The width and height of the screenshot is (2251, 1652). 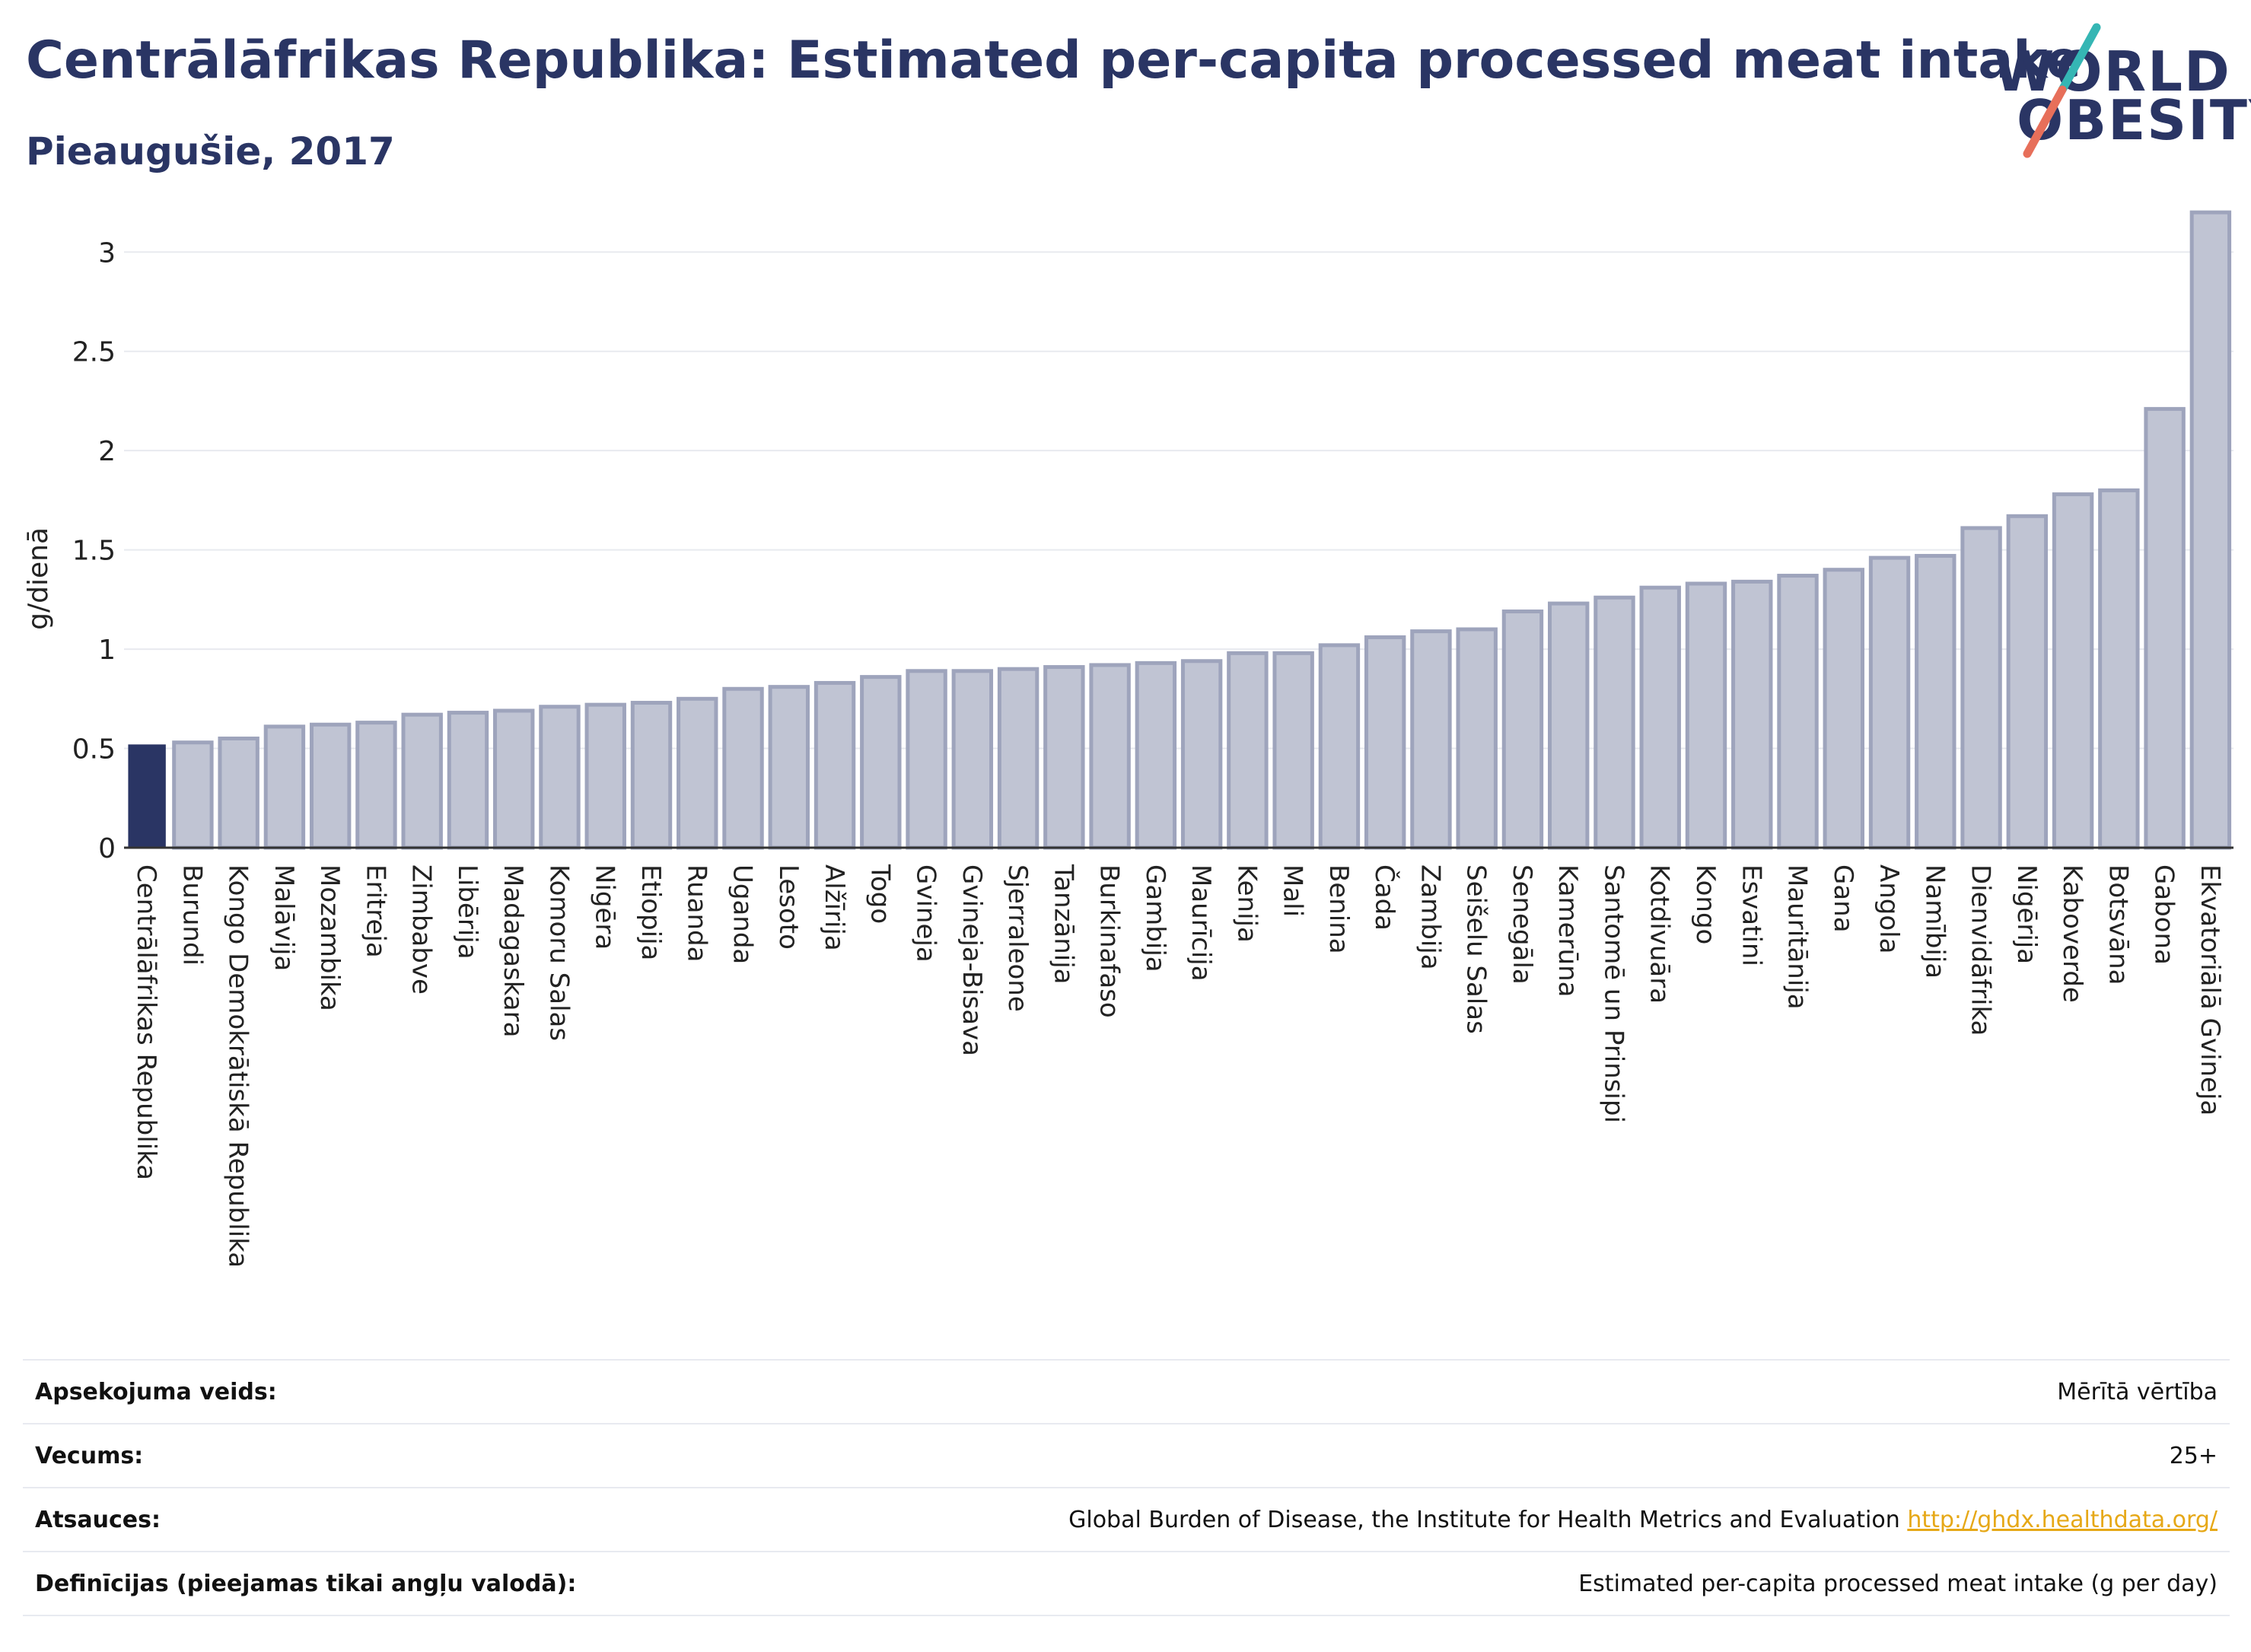 I want to click on x-tick-label: Gabona, so click(x=2164, y=914).